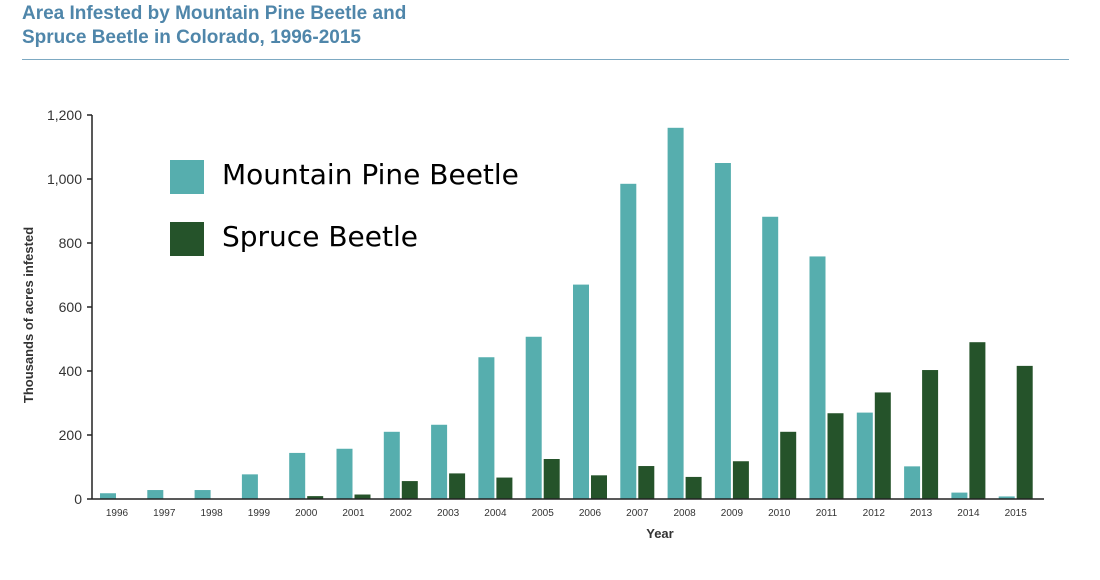  What do you see at coordinates (684, 513) in the screenshot?
I see `x-tick-label: 2008` at bounding box center [684, 513].